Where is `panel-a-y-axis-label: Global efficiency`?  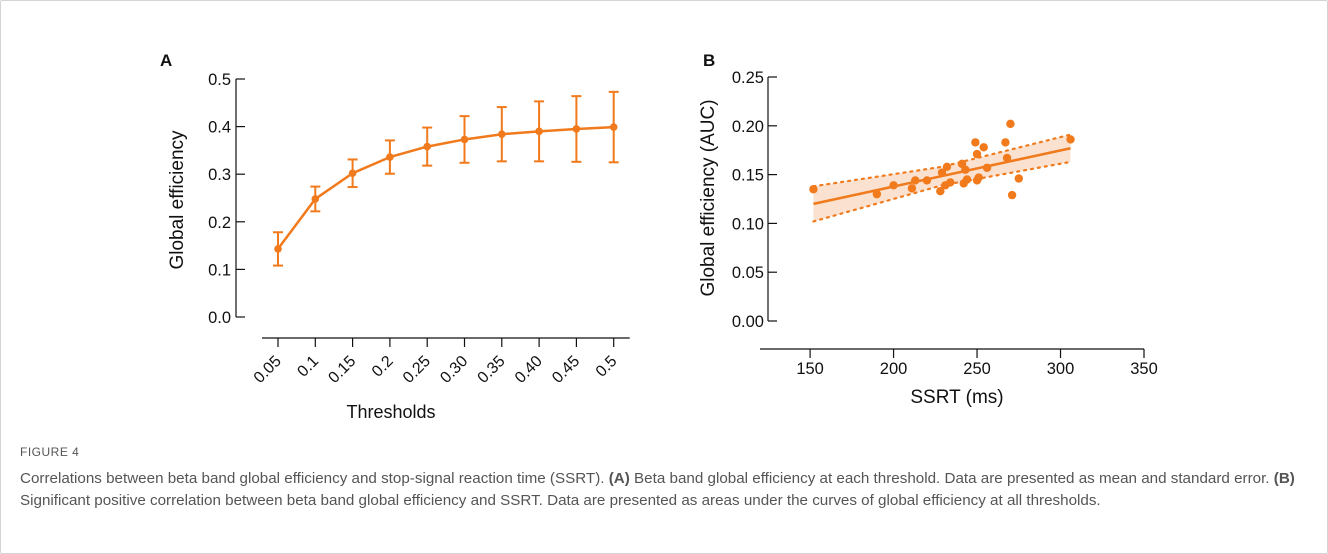 panel-a-y-axis-label: Global efficiency is located at coordinates (177, 200).